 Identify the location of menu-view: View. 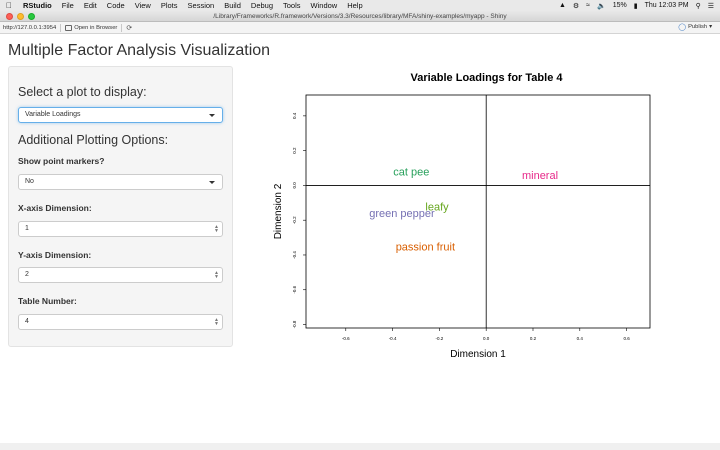
(142, 5).